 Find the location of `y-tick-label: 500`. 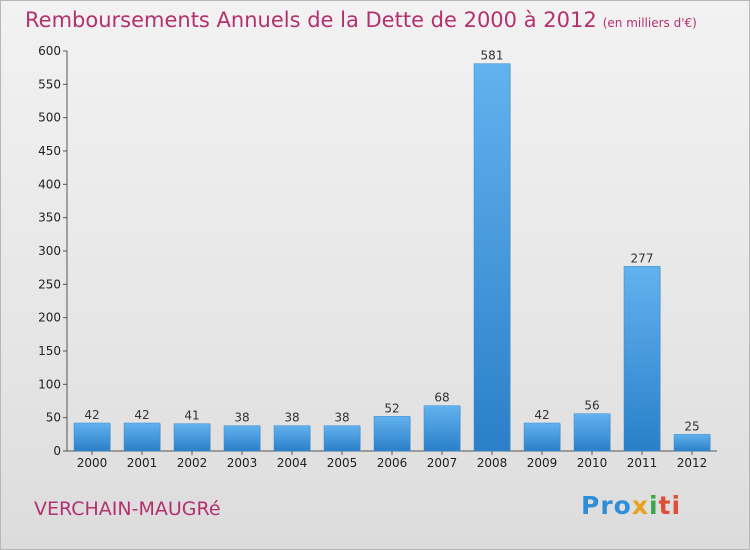

y-tick-label: 500 is located at coordinates (49, 118).